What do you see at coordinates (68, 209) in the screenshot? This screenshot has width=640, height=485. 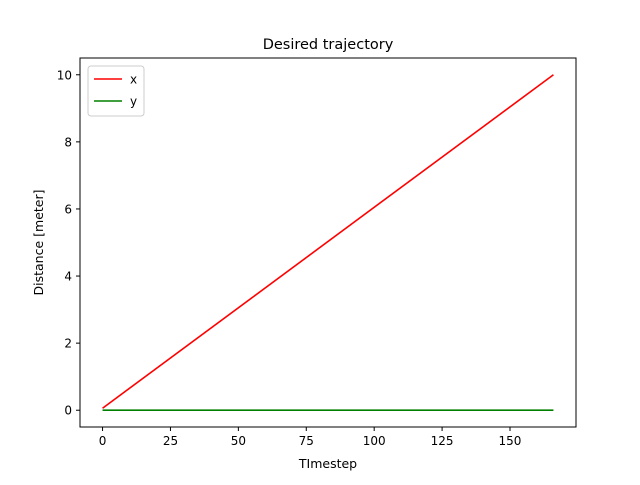 I see `y-tick-label: 6` at bounding box center [68, 209].